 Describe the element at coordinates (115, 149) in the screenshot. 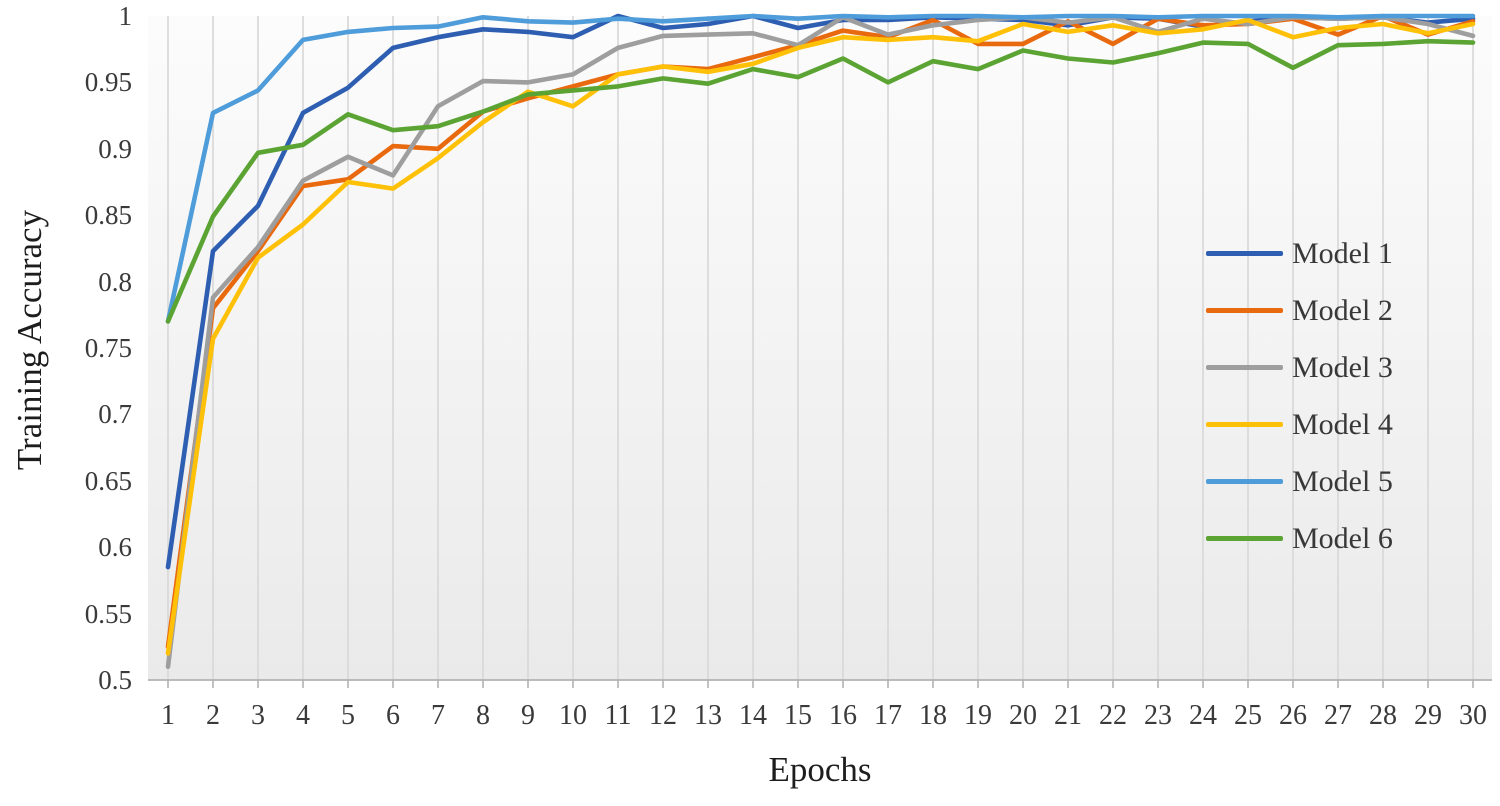

I see `y-tick-label: 0.9` at that location.